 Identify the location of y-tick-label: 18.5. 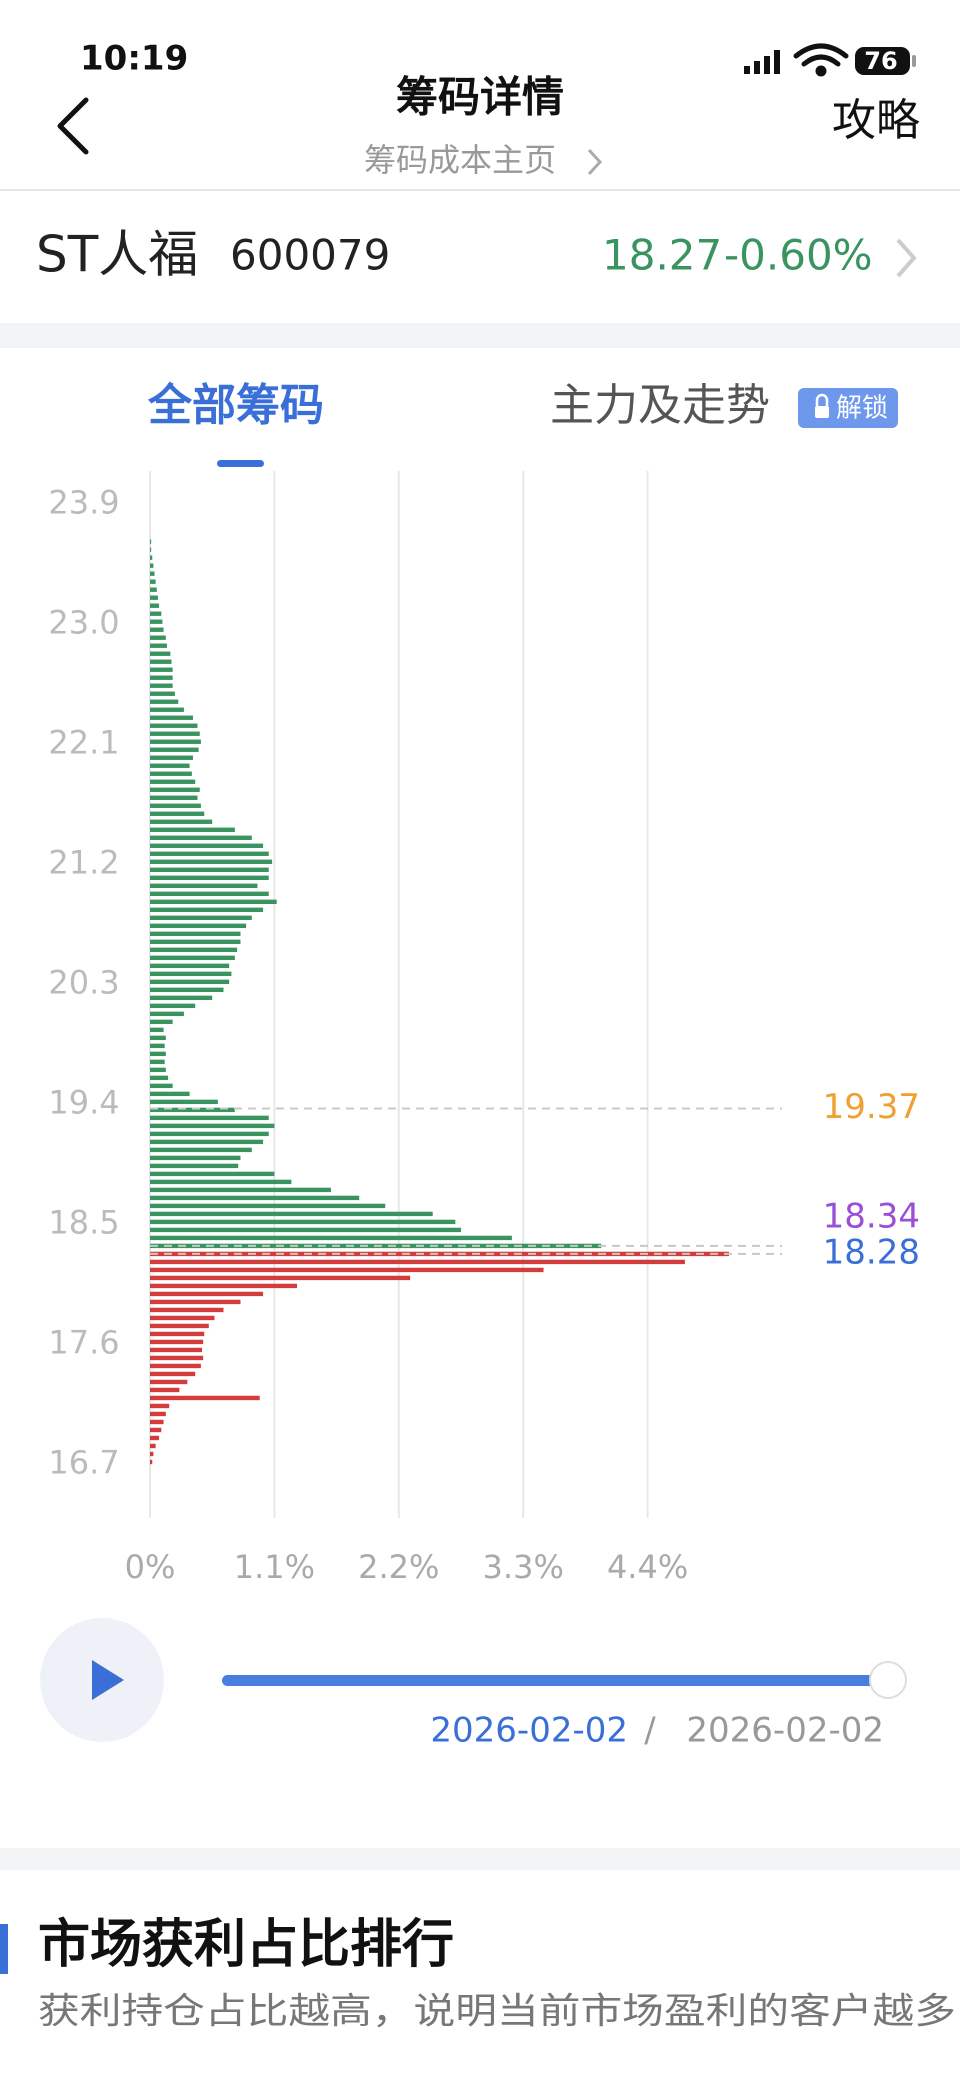
(83, 1223).